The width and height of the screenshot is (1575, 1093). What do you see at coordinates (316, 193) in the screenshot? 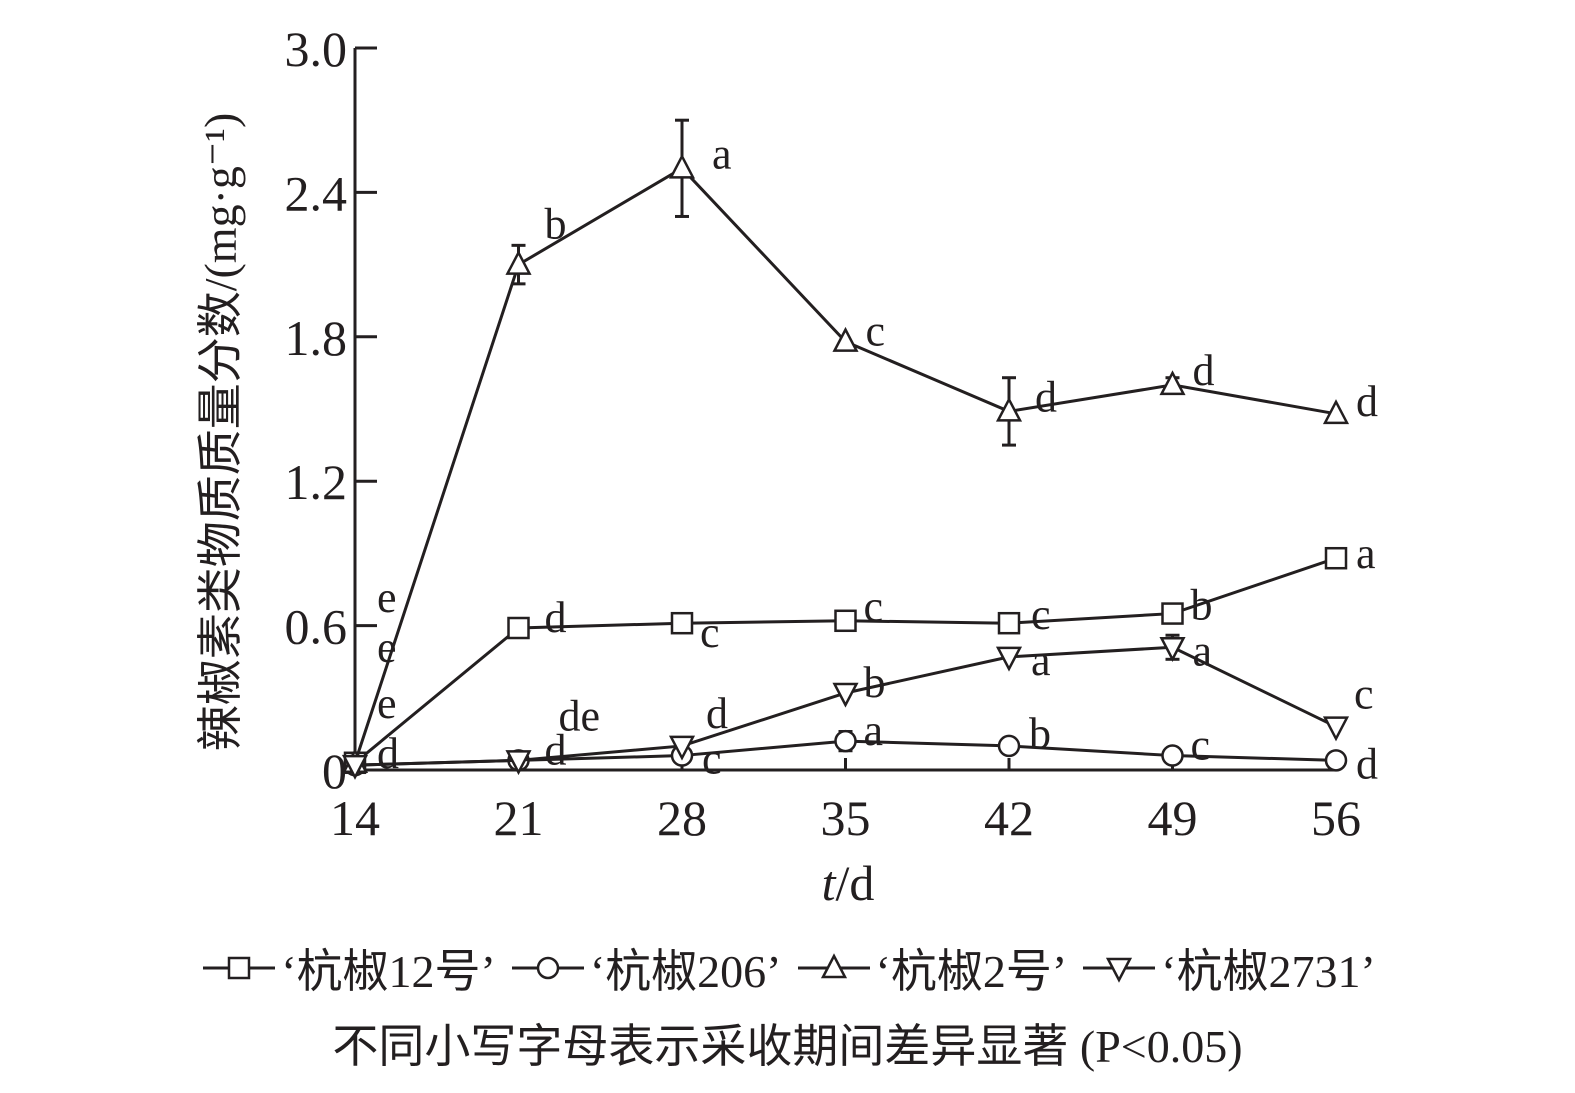
I see `y-tick-label: 2.4` at bounding box center [316, 193].